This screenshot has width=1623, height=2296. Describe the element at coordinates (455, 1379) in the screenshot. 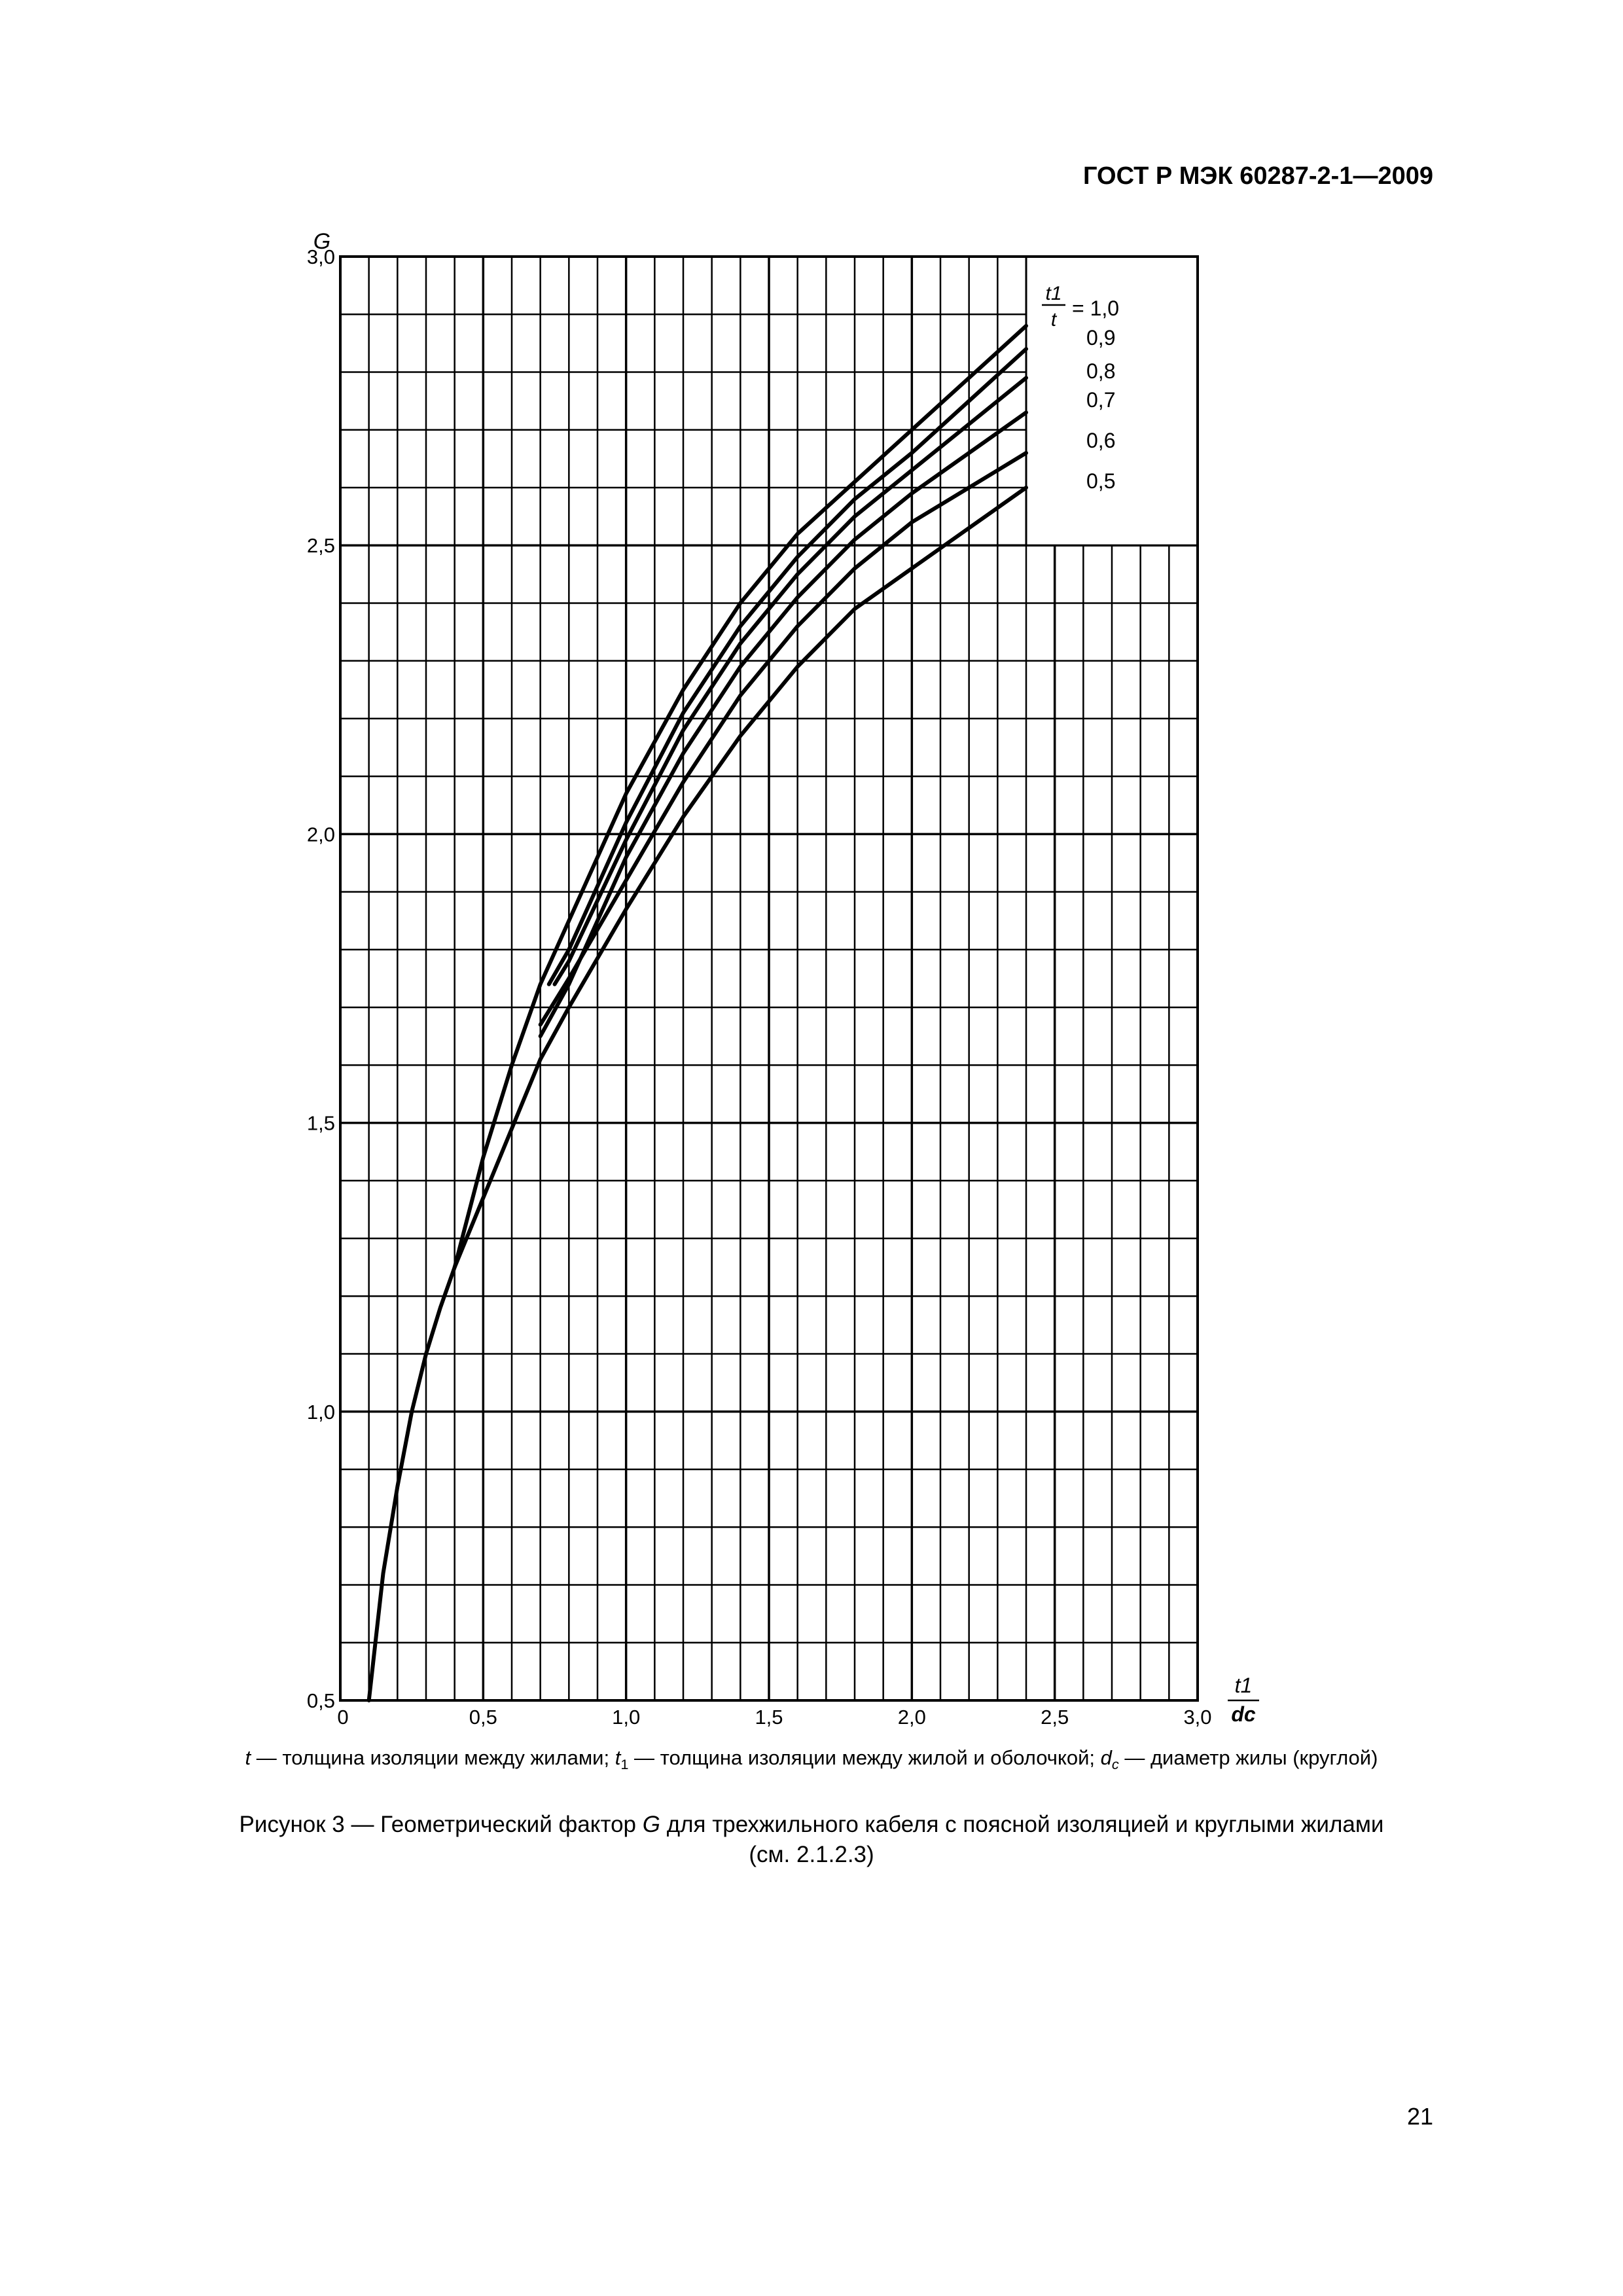

I see `curve-common` at that location.